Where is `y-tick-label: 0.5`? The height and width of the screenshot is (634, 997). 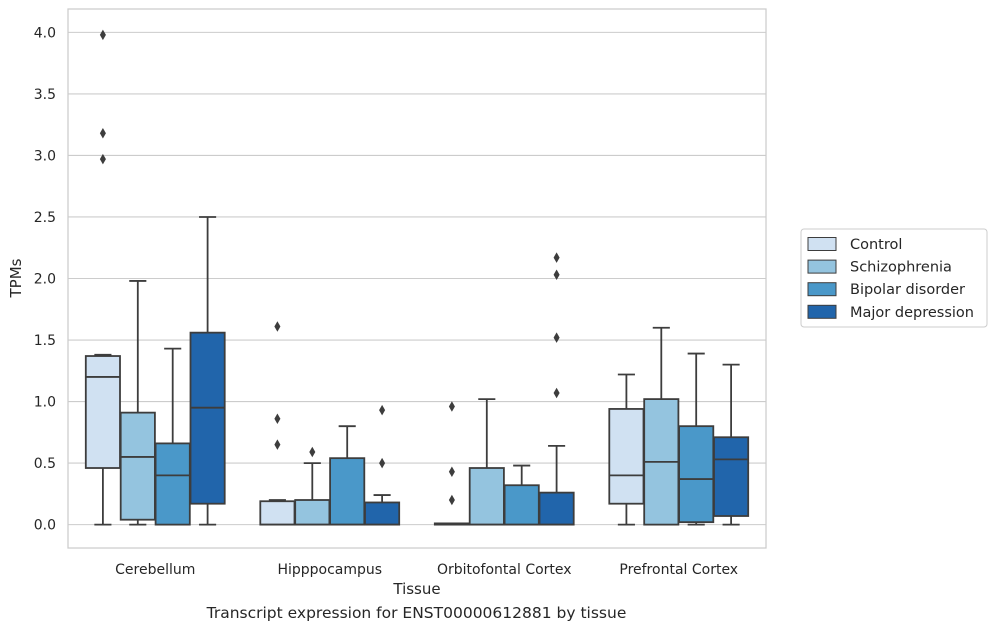 y-tick-label: 0.5 is located at coordinates (45, 464).